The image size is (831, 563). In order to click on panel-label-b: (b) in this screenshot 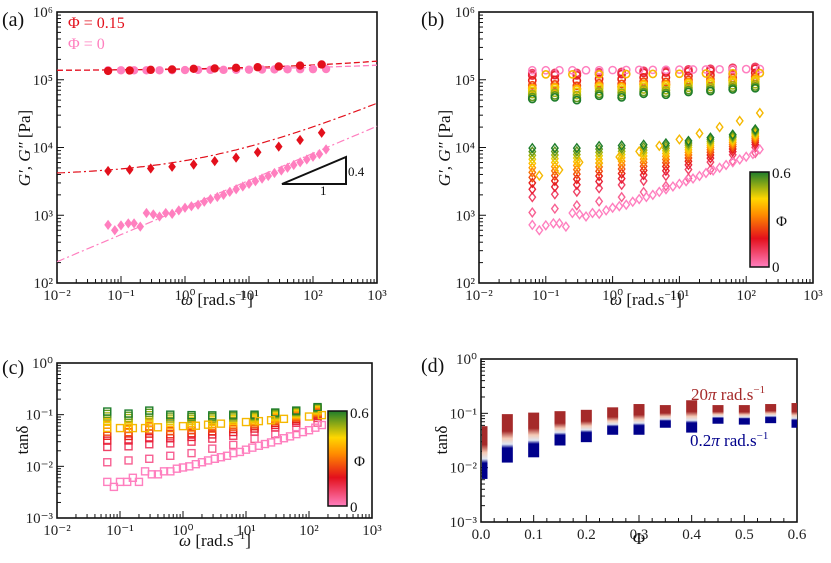, I will do `click(432, 20)`.